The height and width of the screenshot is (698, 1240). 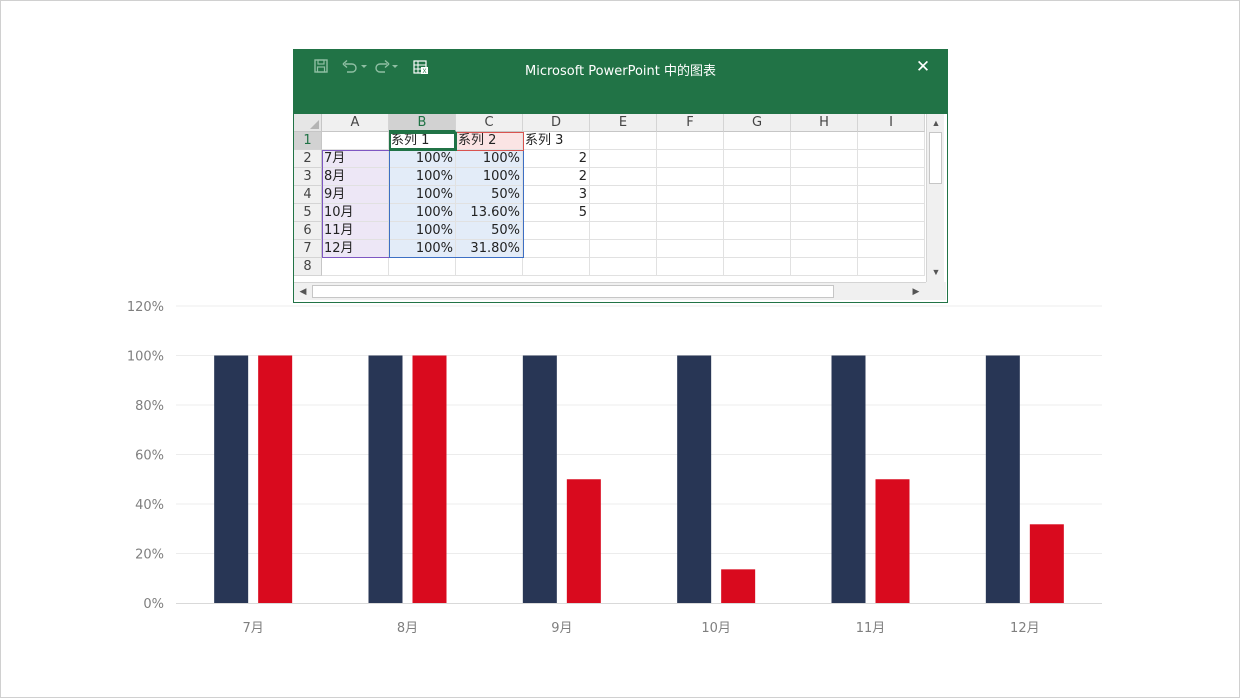 I want to click on cell-E1, so click(x=623, y=141).